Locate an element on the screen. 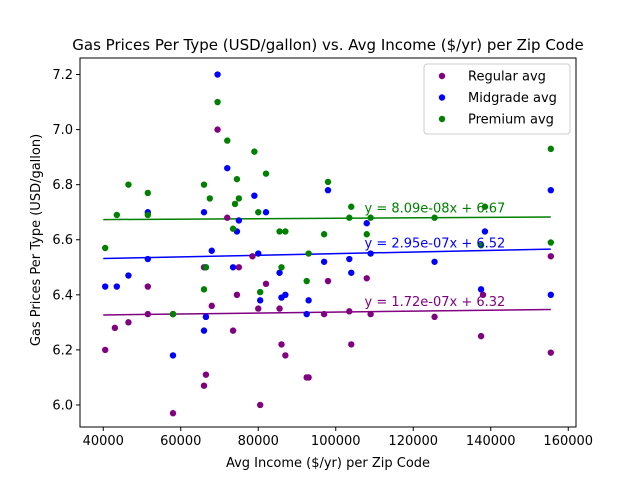 This screenshot has height=480, width=640. midgrade-avg-fit-line is located at coordinates (327, 254).